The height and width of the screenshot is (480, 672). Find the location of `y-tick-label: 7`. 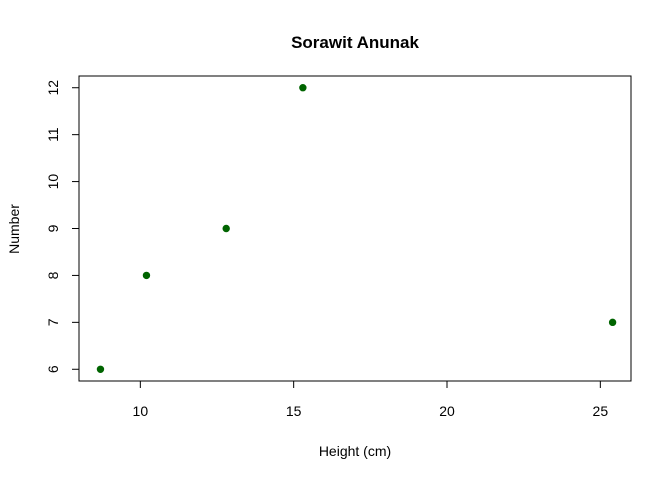

y-tick-label: 7 is located at coordinates (53, 322).